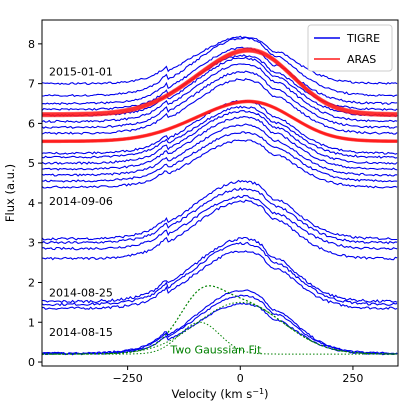  Describe the element at coordinates (240, 378) in the screenshot. I see `x-tick-label: 0` at that location.